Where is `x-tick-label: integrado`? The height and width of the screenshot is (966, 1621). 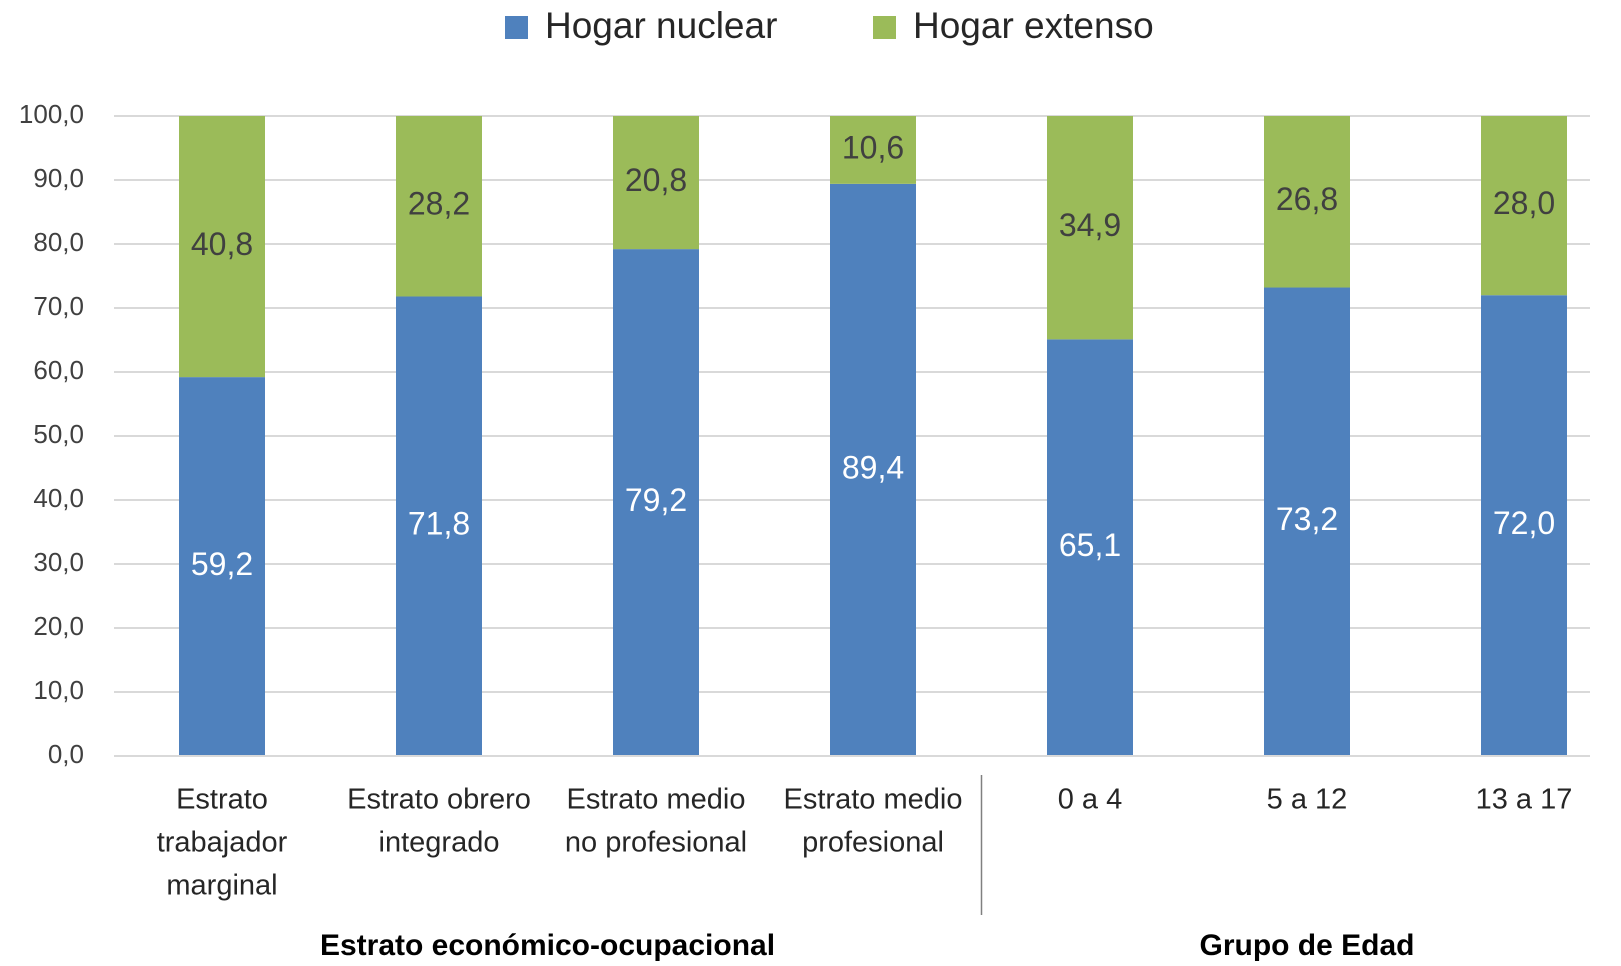
x-tick-label: integrado is located at coordinates (439, 843).